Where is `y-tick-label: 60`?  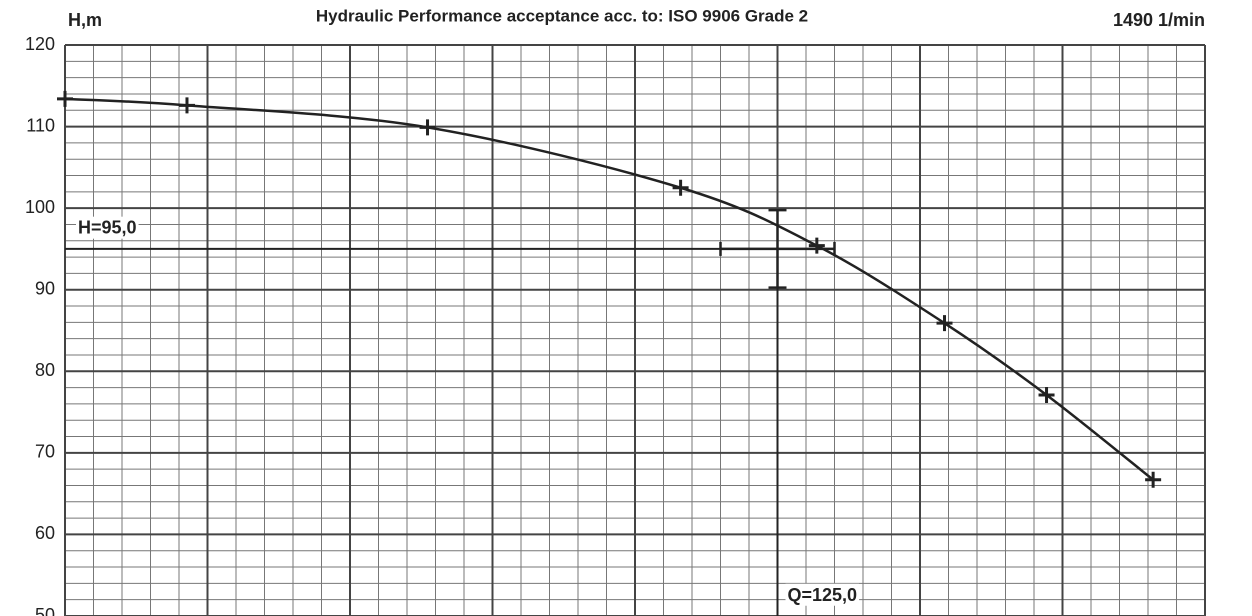 y-tick-label: 60 is located at coordinates (45, 533).